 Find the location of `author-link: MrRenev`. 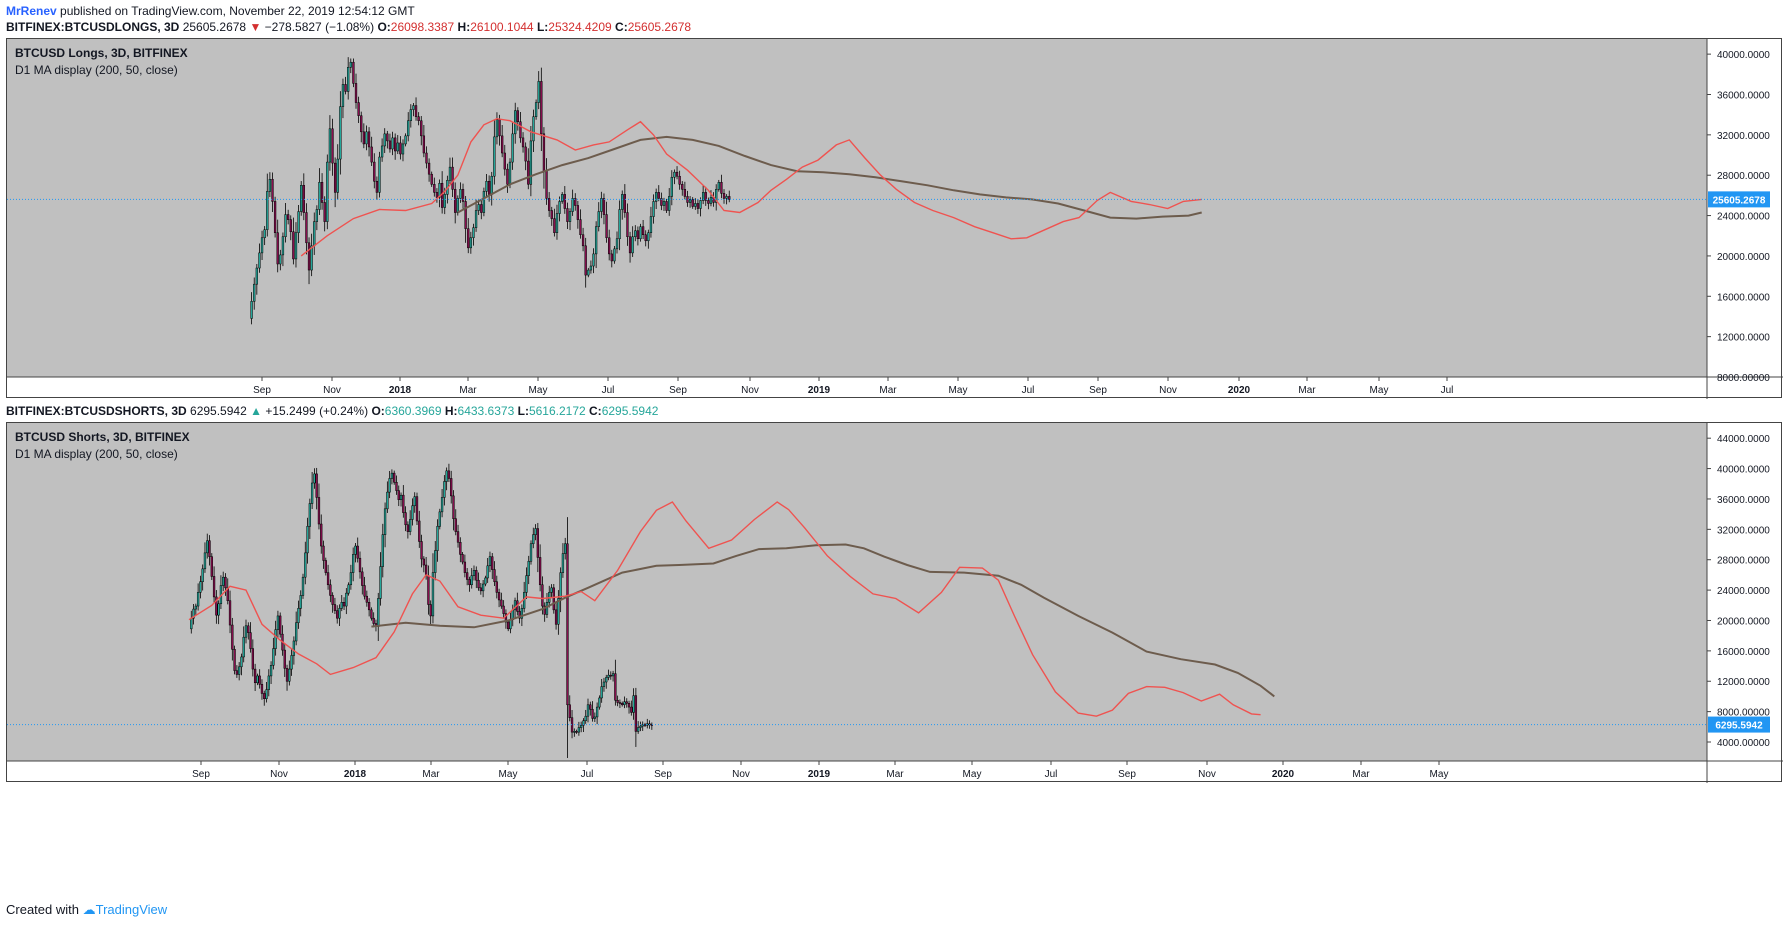

author-link: MrRenev is located at coordinates (31, 11).